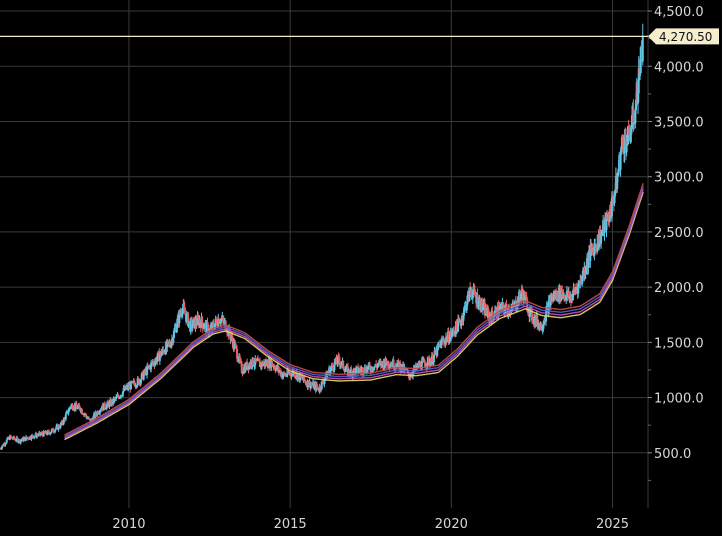 The height and width of the screenshot is (536, 722). Describe the element at coordinates (679, 67) in the screenshot. I see `y-tick-label-7: 4,000.0` at that location.